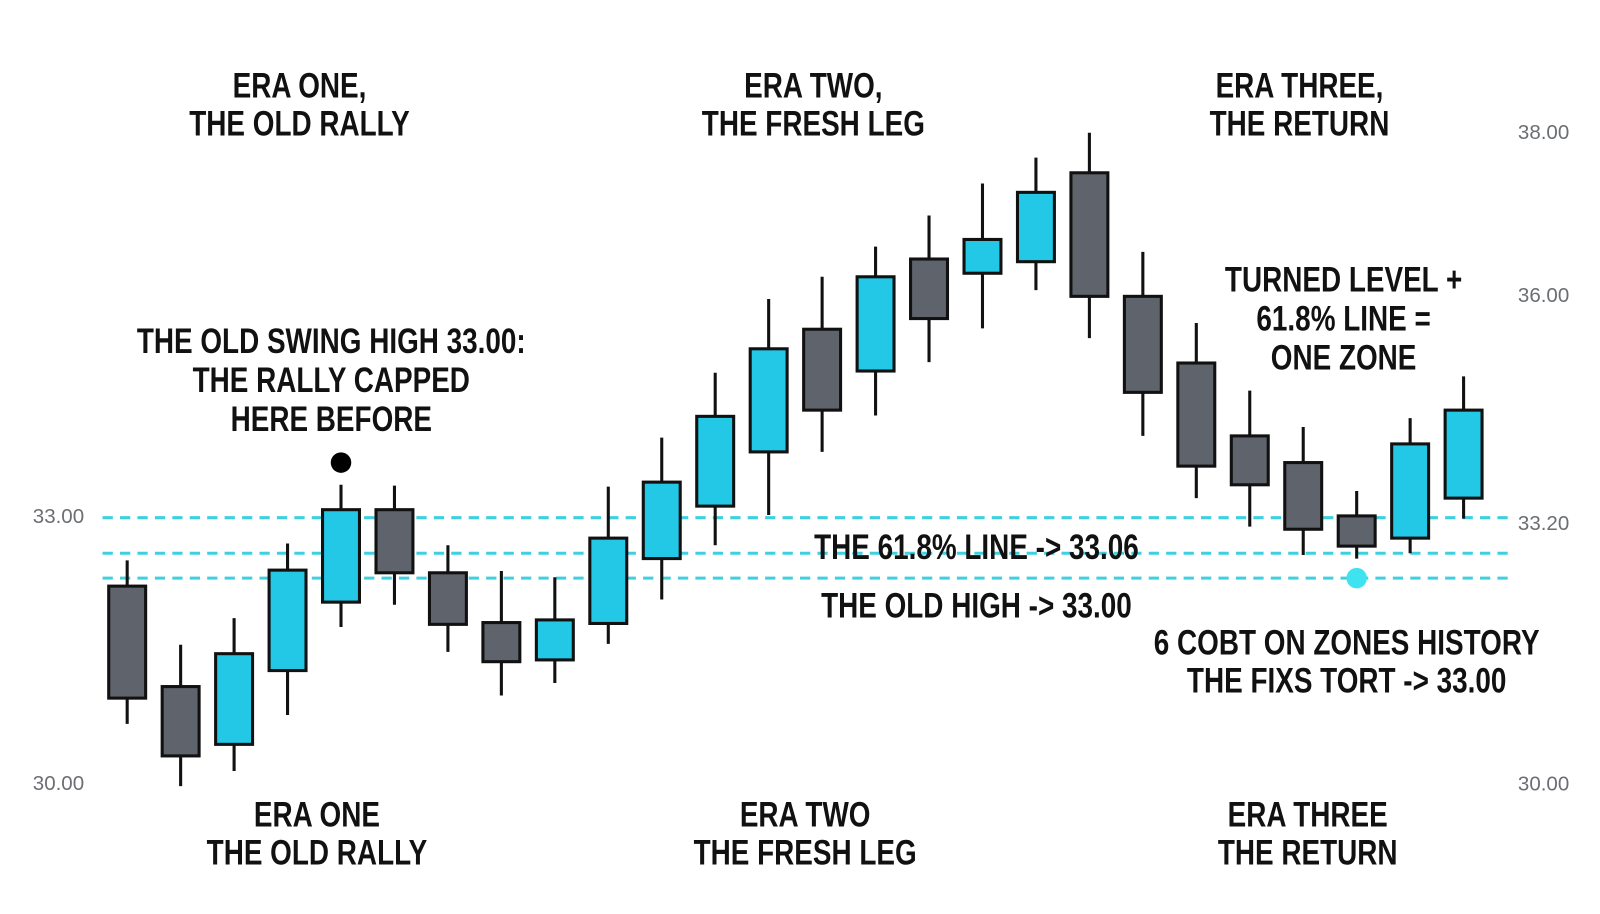 This screenshot has height=914, width=1600. Describe the element at coordinates (300, 85) in the screenshot. I see `era-label: ERA ONE,` at that location.